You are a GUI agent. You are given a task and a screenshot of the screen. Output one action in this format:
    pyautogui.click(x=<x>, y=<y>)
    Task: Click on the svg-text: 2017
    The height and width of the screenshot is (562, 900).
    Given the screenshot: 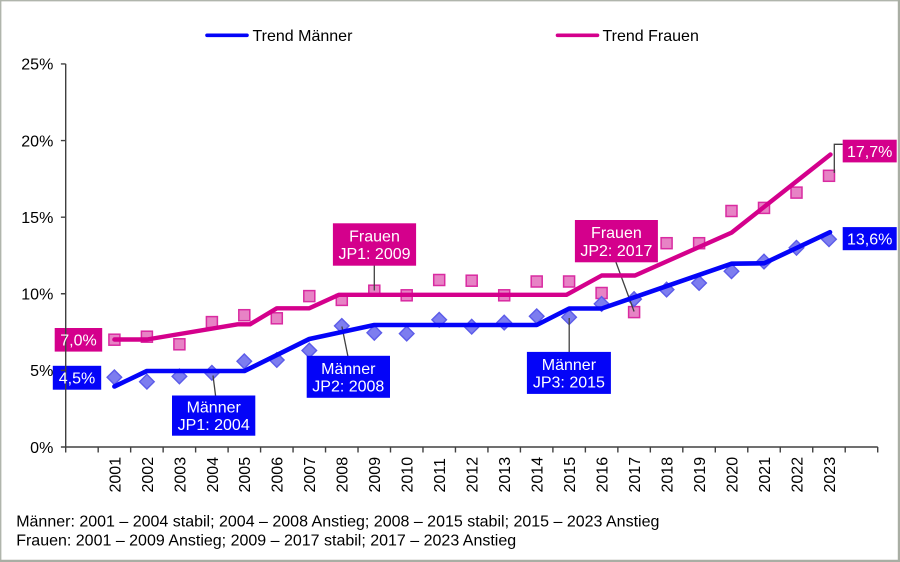 What is the action you would take?
    pyautogui.click(x=635, y=475)
    